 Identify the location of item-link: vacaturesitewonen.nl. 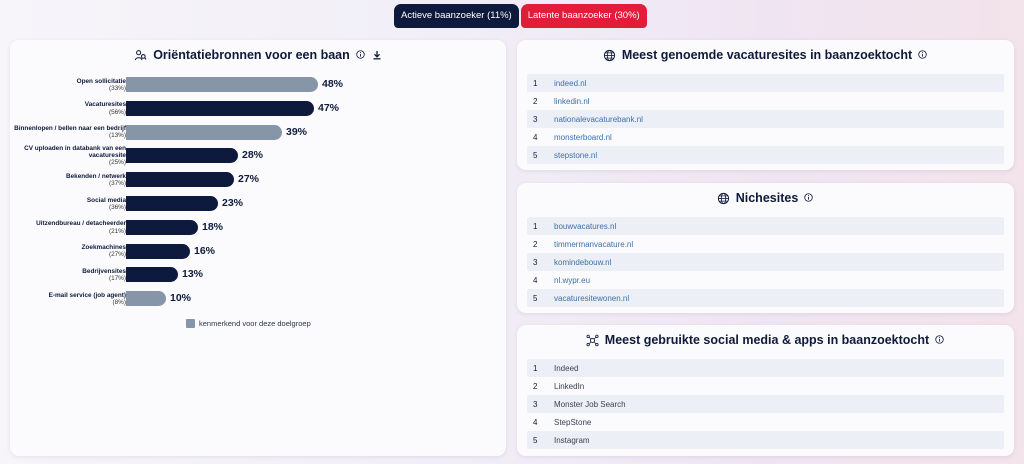
(592, 298).